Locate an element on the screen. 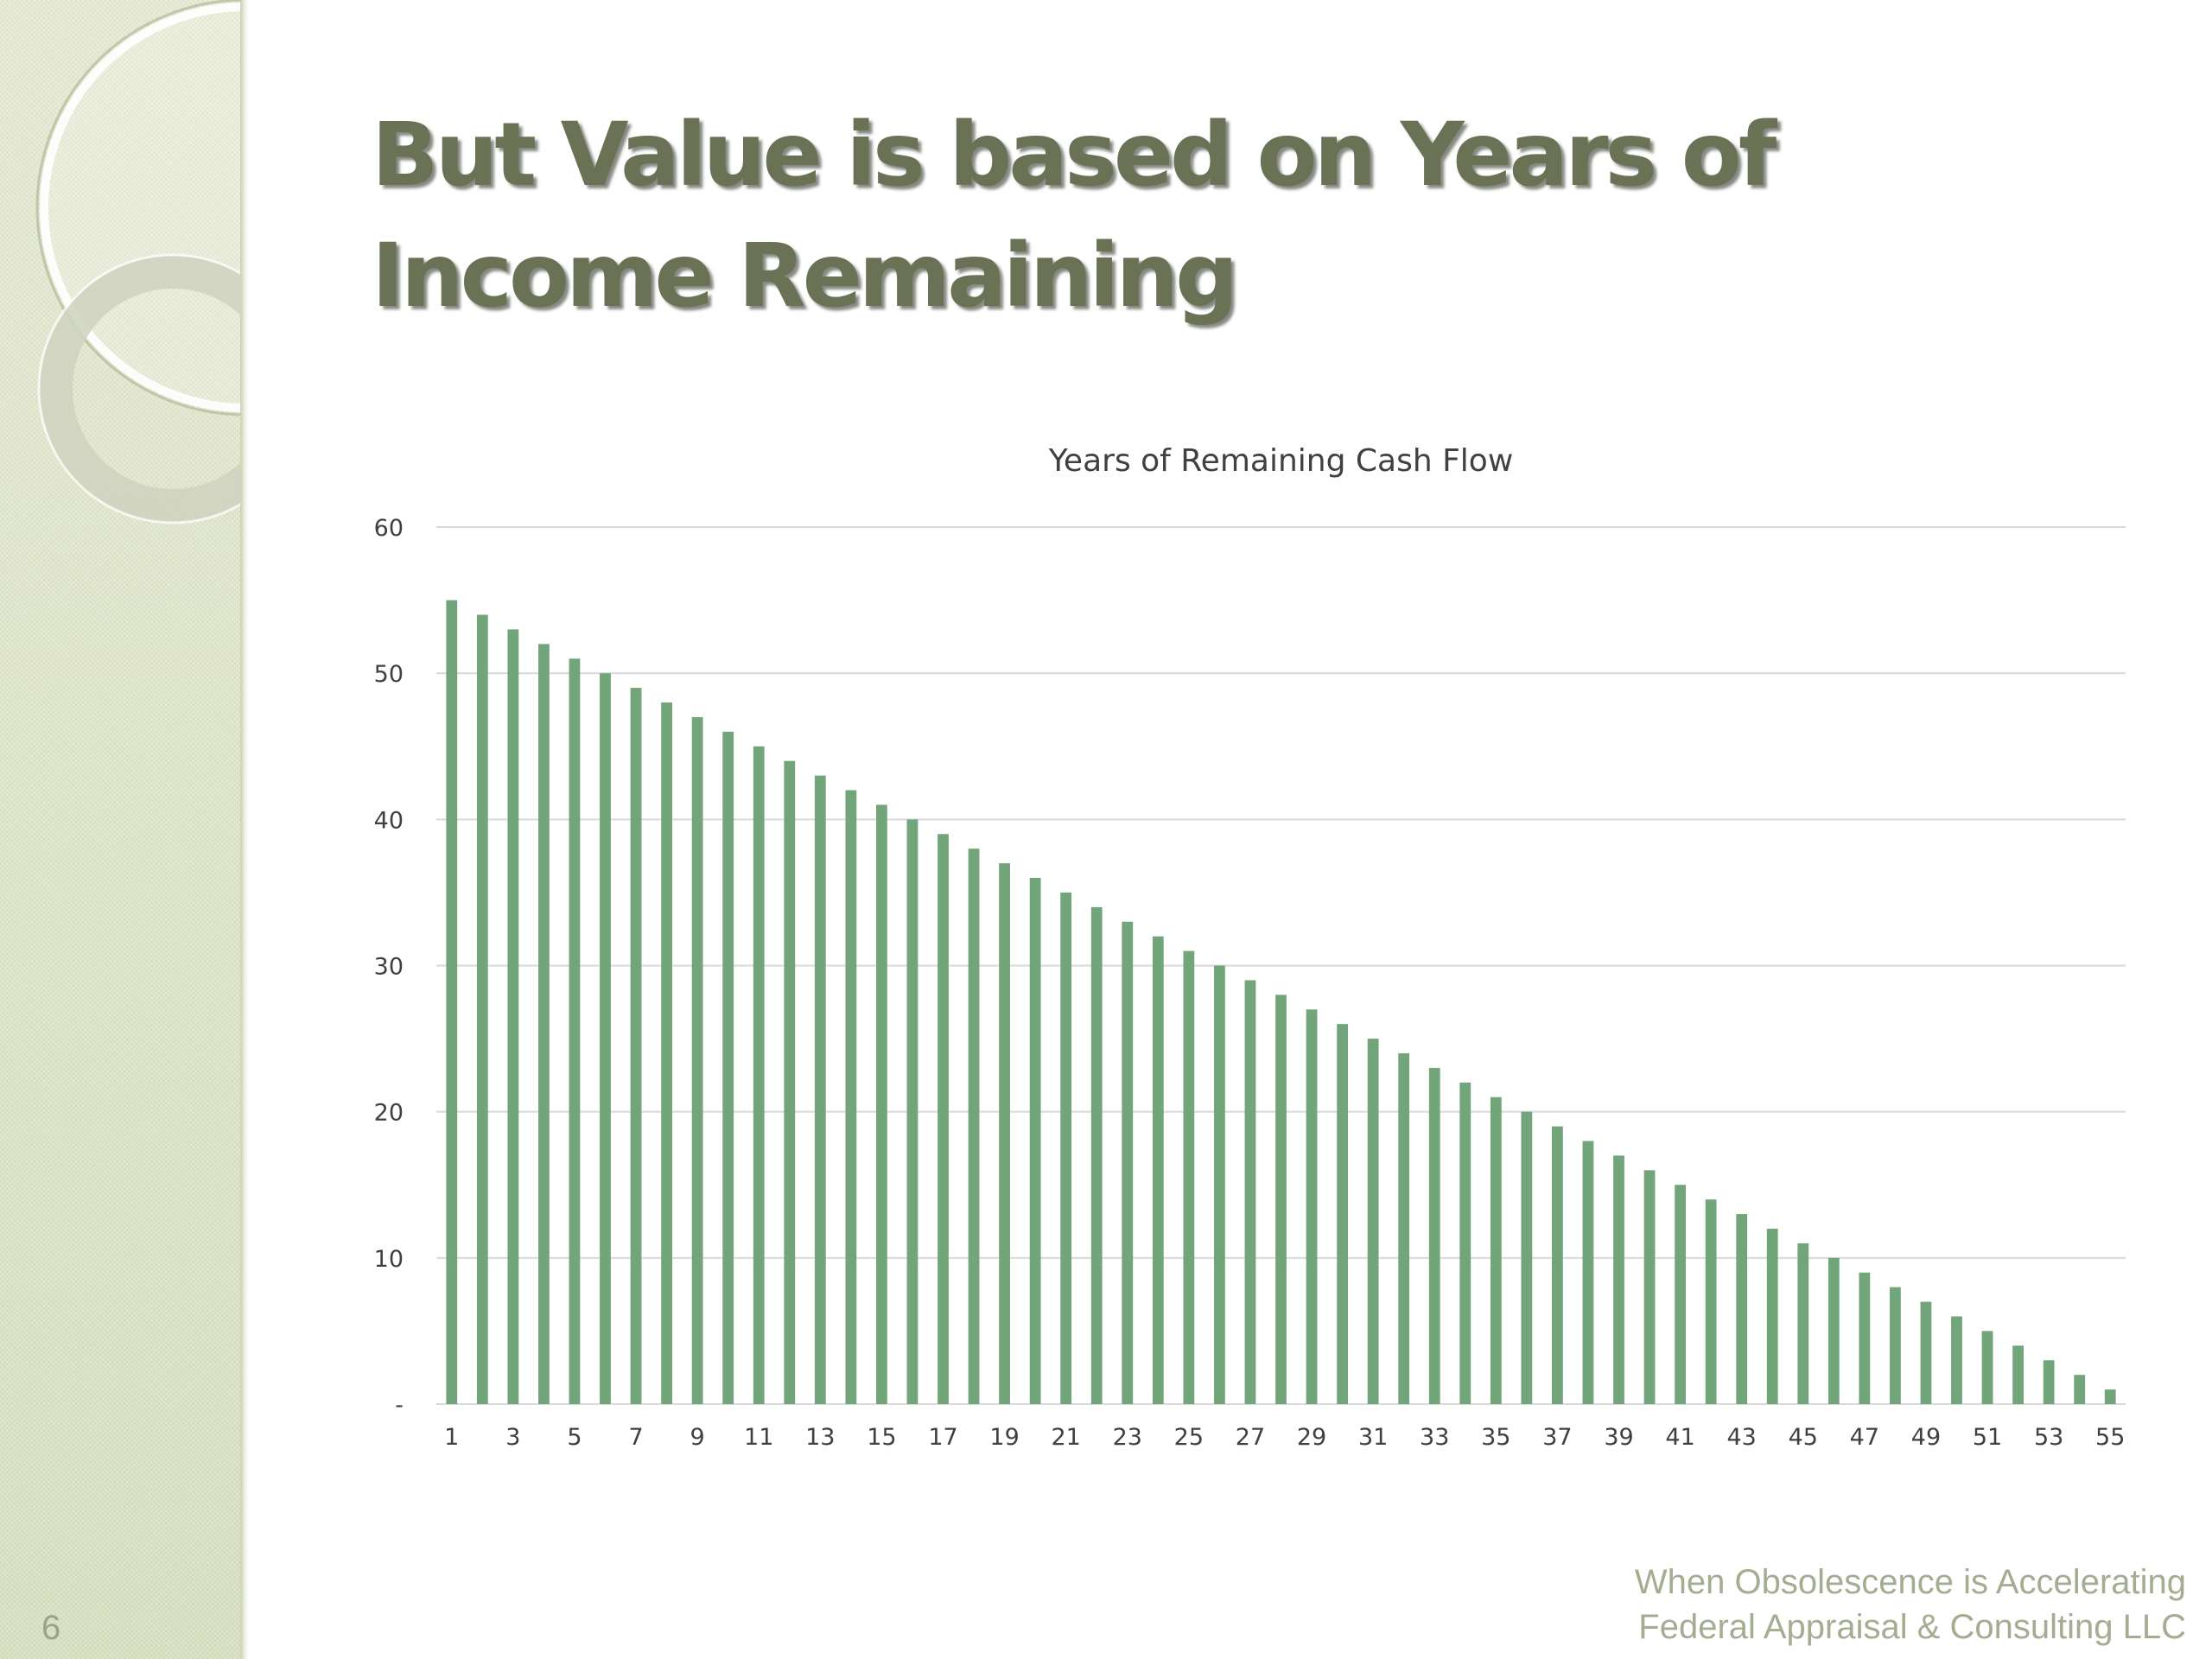 The height and width of the screenshot is (1659, 2212). slide-number: 6 is located at coordinates (51, 1628).